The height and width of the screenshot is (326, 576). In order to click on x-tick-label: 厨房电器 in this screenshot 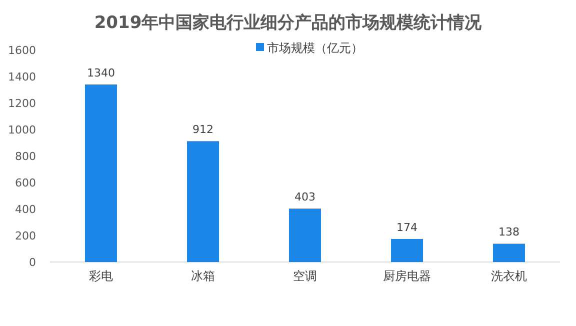, I will do `click(407, 276)`.